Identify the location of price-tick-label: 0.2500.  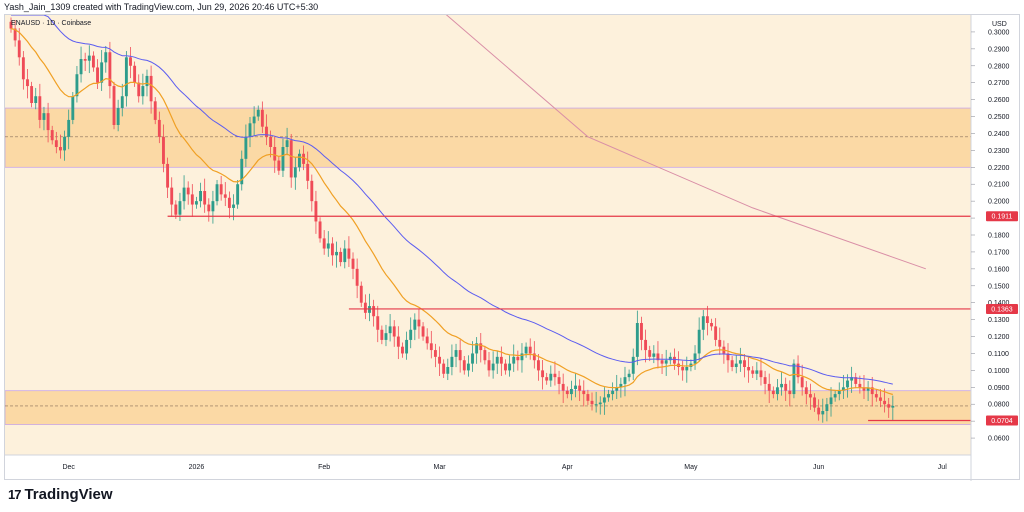
(999, 117).